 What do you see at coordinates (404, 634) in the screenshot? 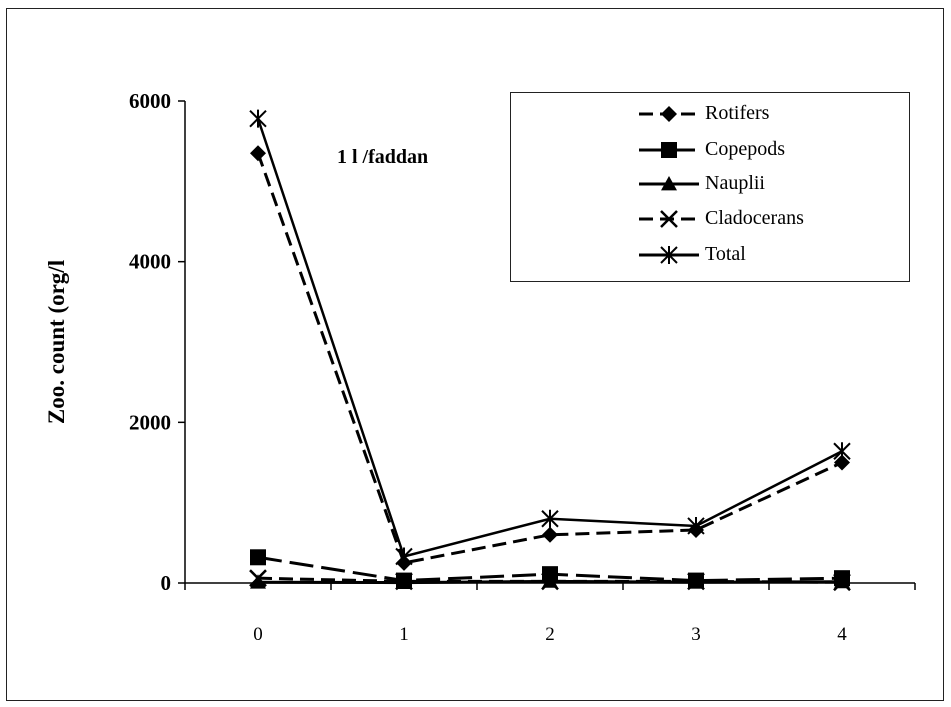
I see `x-tick-label: 1` at bounding box center [404, 634].